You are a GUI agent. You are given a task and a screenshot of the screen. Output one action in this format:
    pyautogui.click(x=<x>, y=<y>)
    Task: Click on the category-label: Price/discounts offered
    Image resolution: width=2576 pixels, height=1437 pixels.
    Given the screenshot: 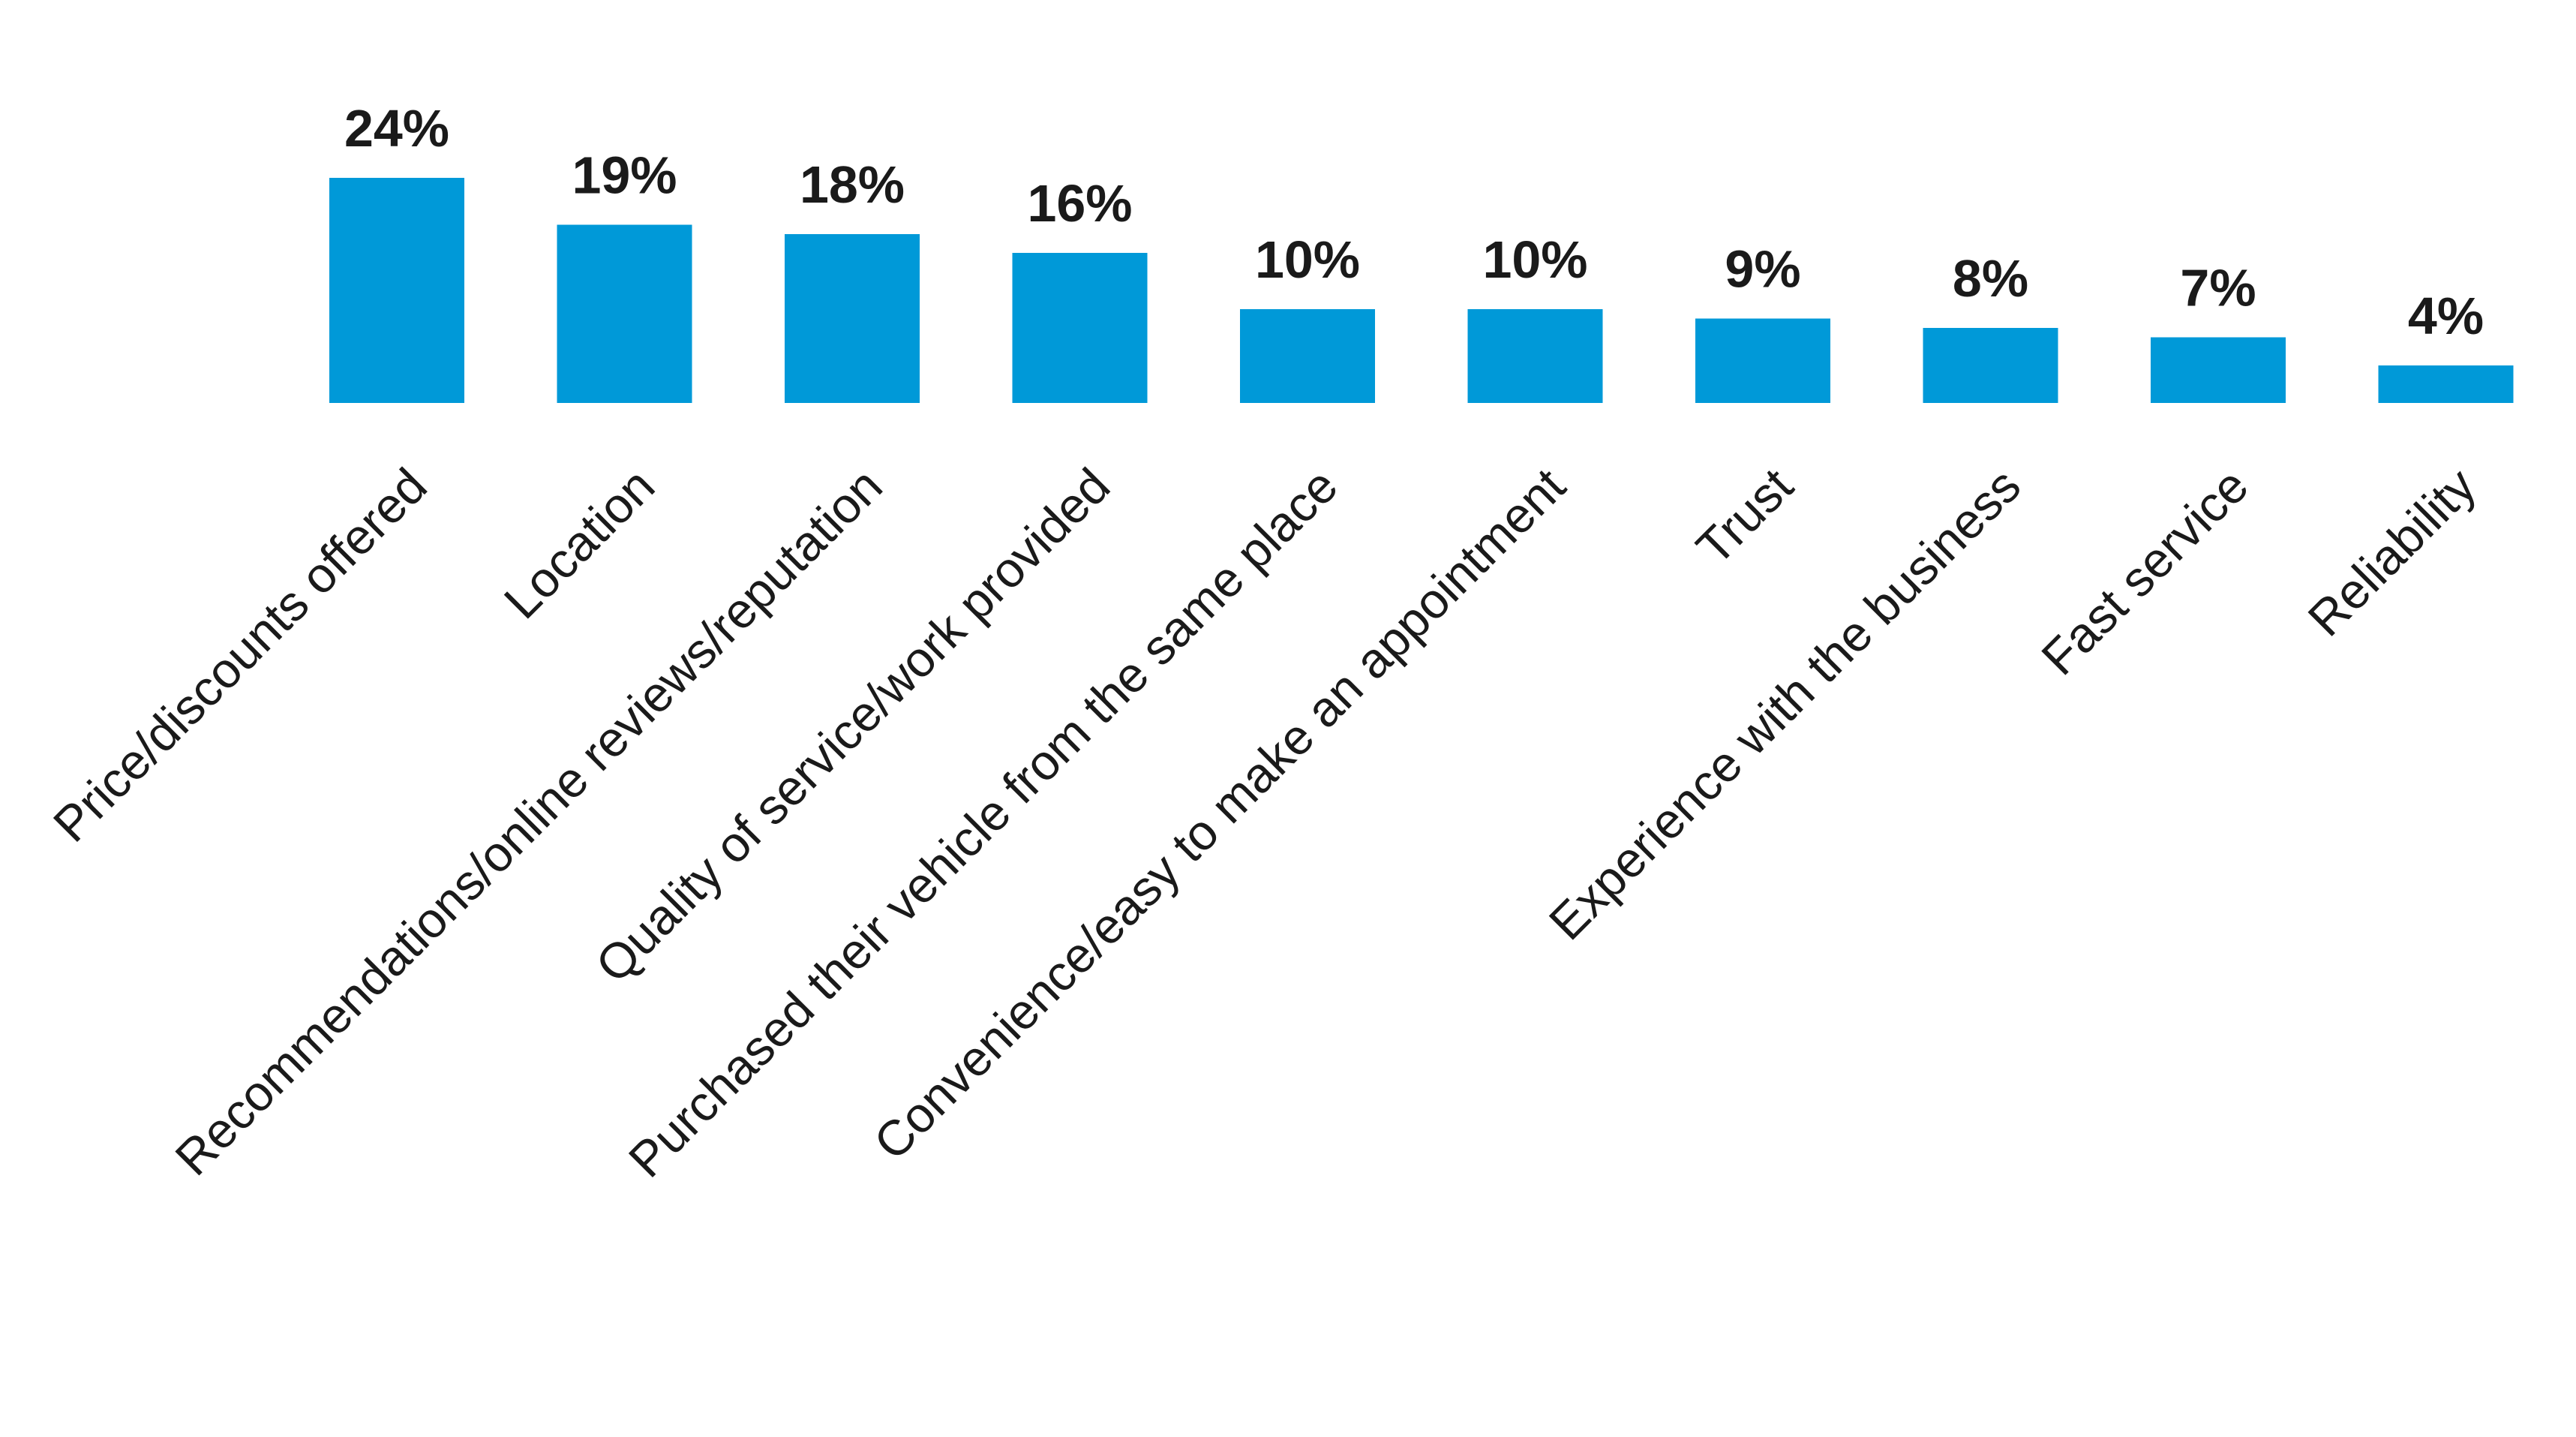 What is the action you would take?
    pyautogui.click(x=240, y=655)
    